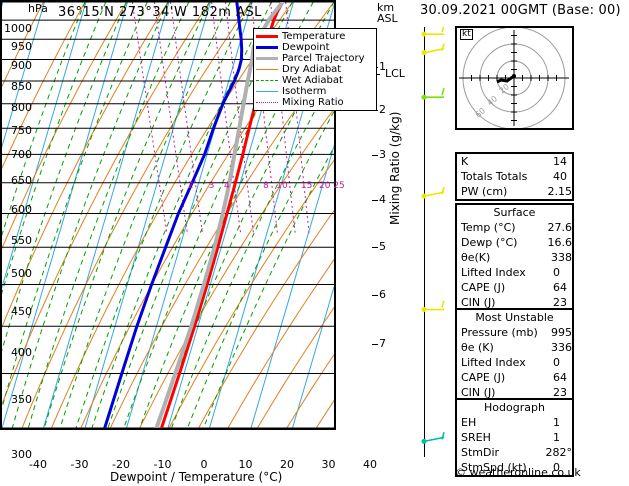  I want to click on data-row-key: PW (cm), so click(484, 191).